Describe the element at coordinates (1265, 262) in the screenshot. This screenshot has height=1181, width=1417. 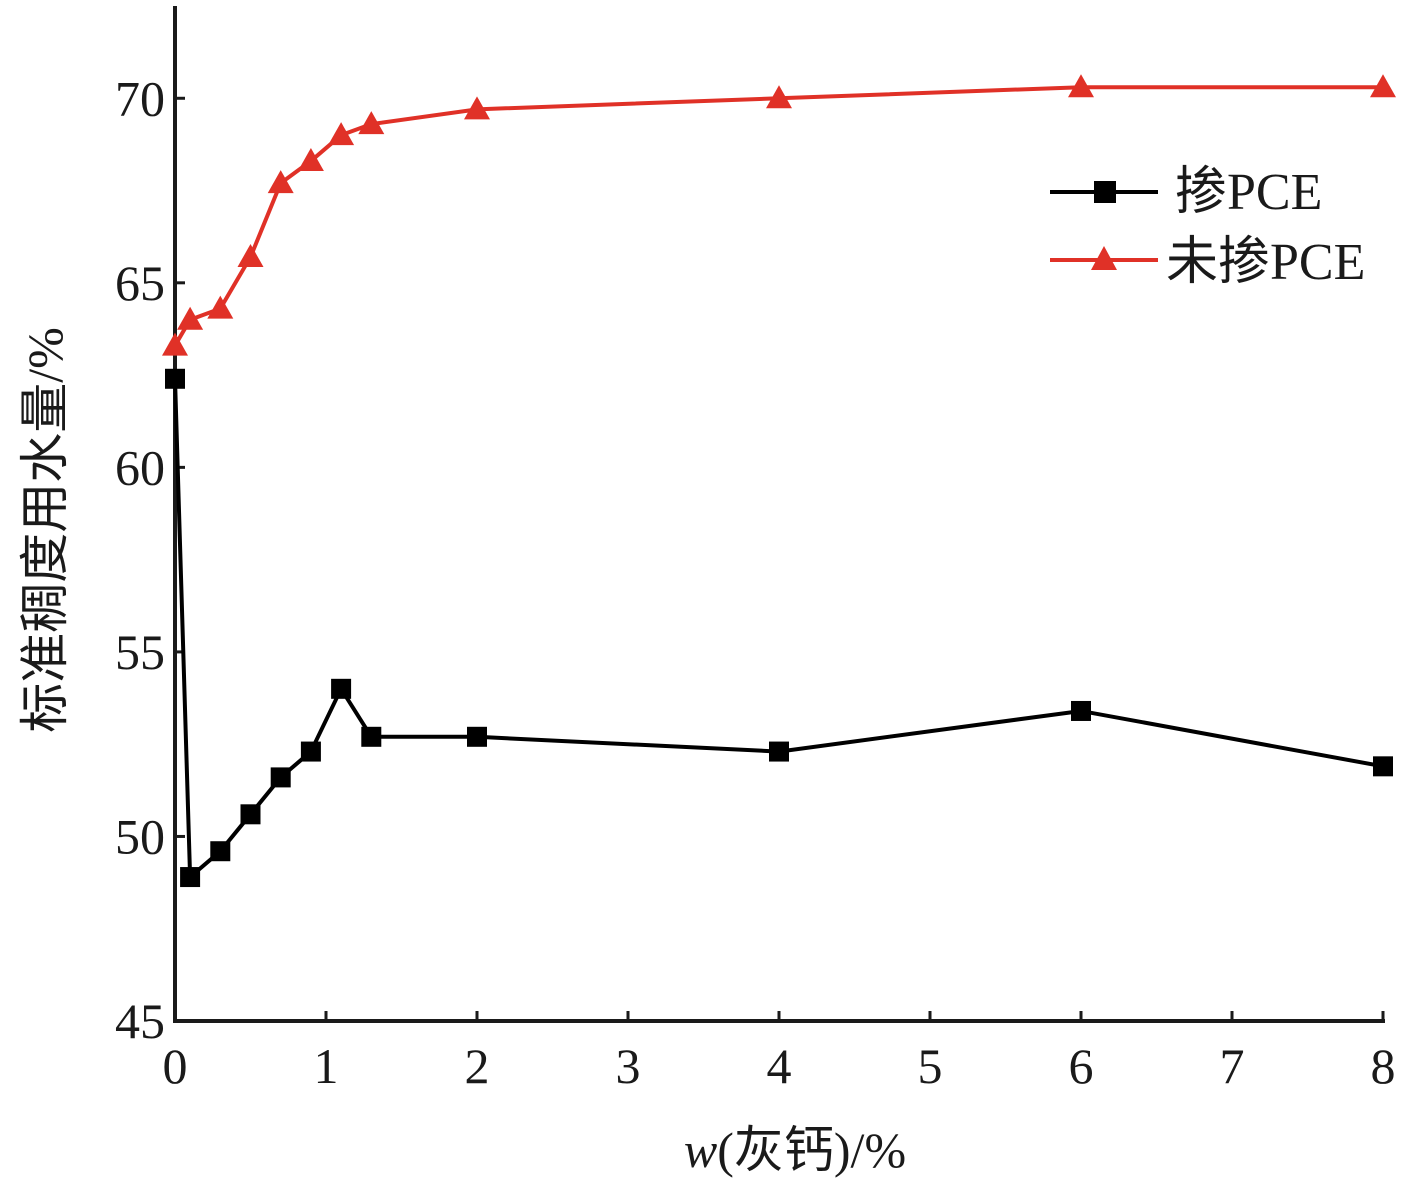
I see `legend-label-no-pce: 未掺PCE` at that location.